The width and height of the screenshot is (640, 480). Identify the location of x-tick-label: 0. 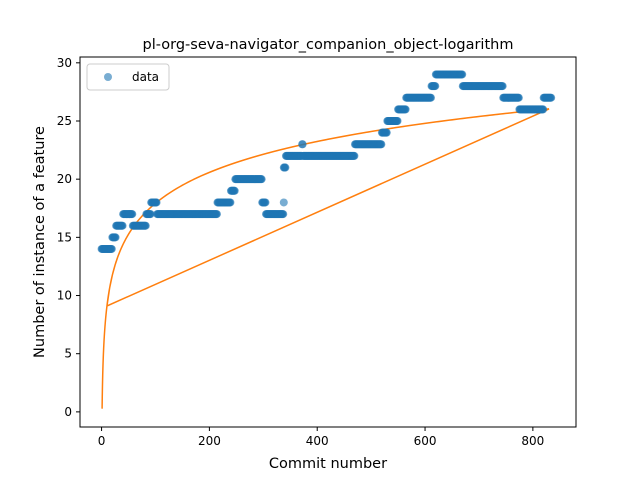
(102, 441).